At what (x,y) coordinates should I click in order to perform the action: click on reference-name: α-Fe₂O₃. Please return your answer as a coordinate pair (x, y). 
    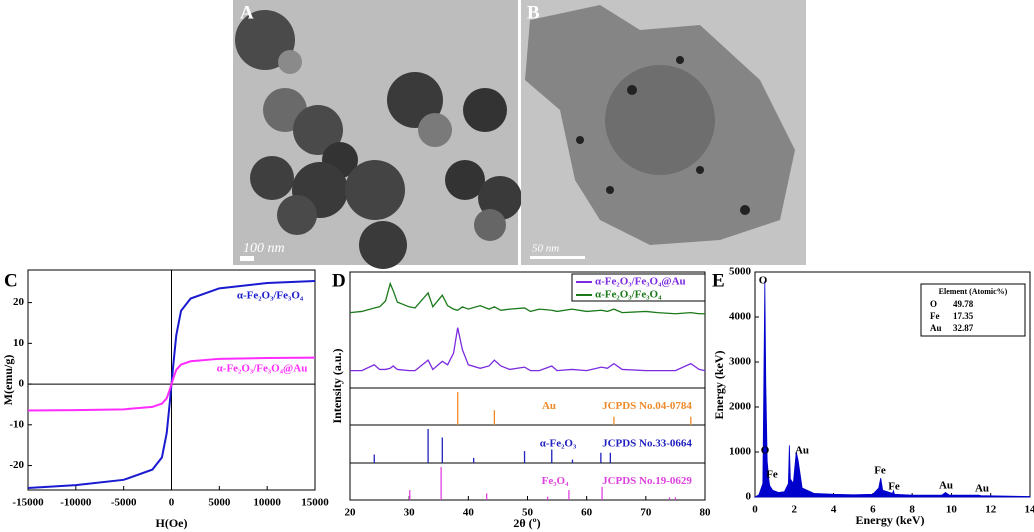
    Looking at the image, I should click on (558, 444).